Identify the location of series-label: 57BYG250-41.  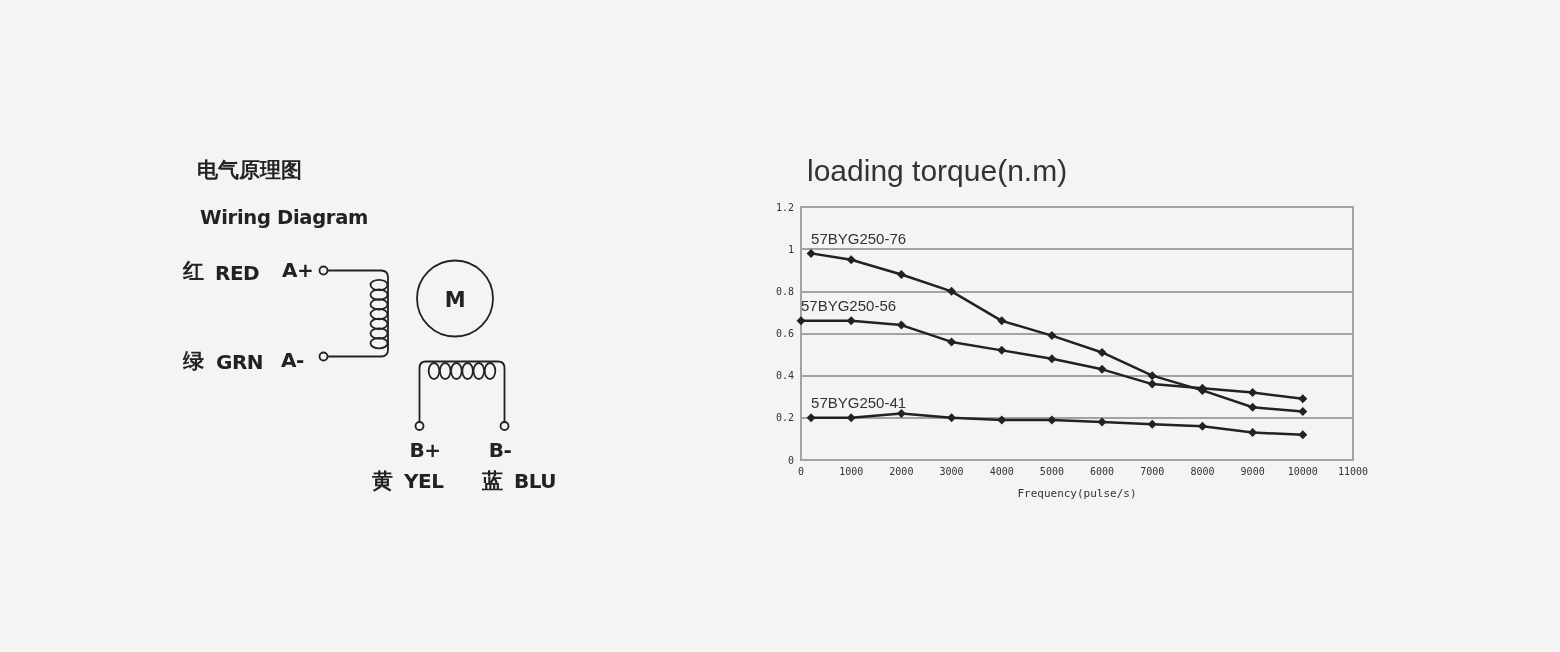
(859, 403).